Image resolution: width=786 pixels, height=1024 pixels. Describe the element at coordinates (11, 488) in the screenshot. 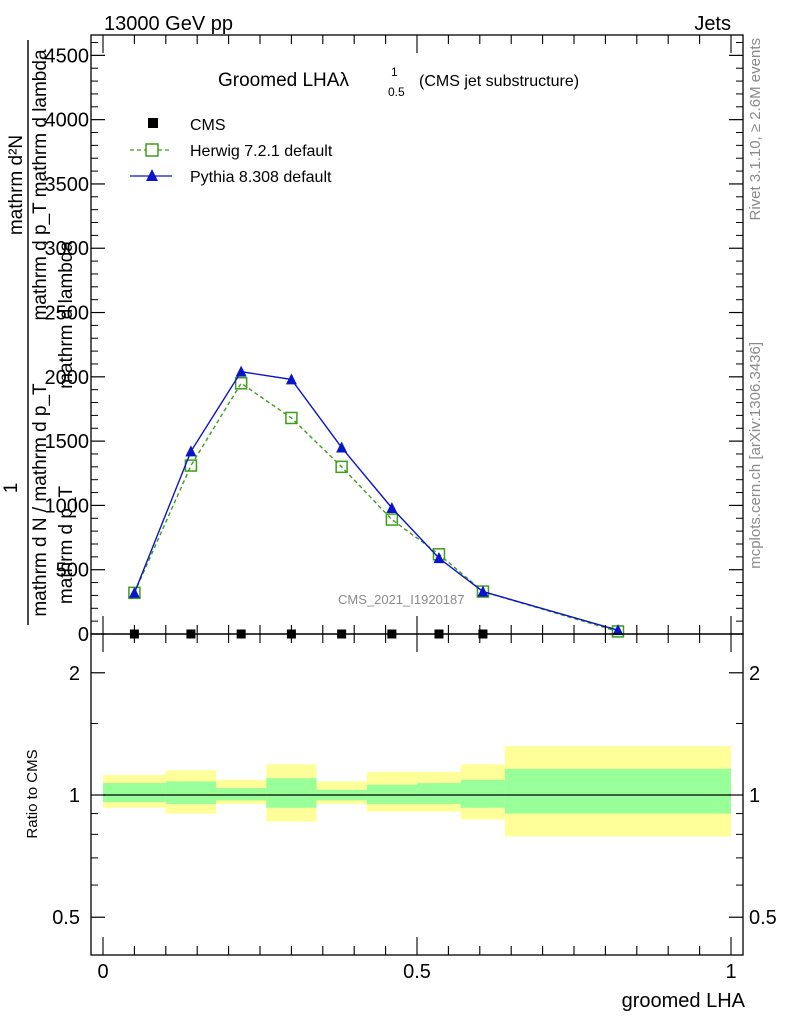

I see `ylabel-over: 1` at that location.